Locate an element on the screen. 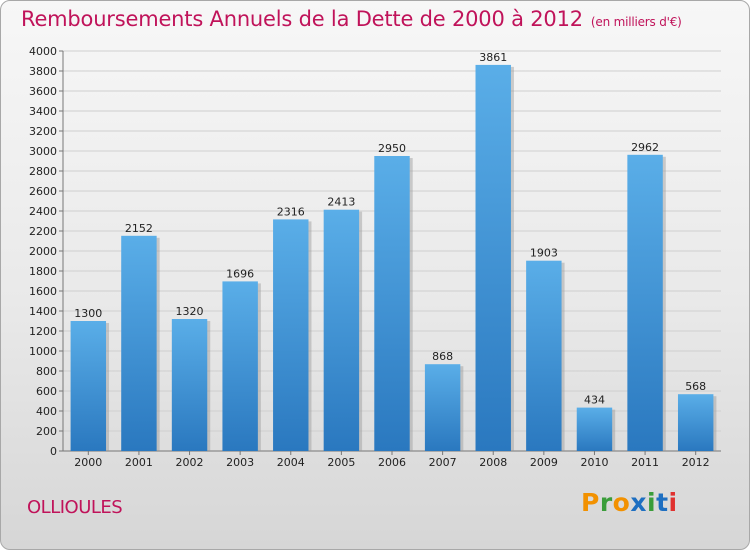 The width and height of the screenshot is (750, 550). bar-2002 is located at coordinates (189, 385).